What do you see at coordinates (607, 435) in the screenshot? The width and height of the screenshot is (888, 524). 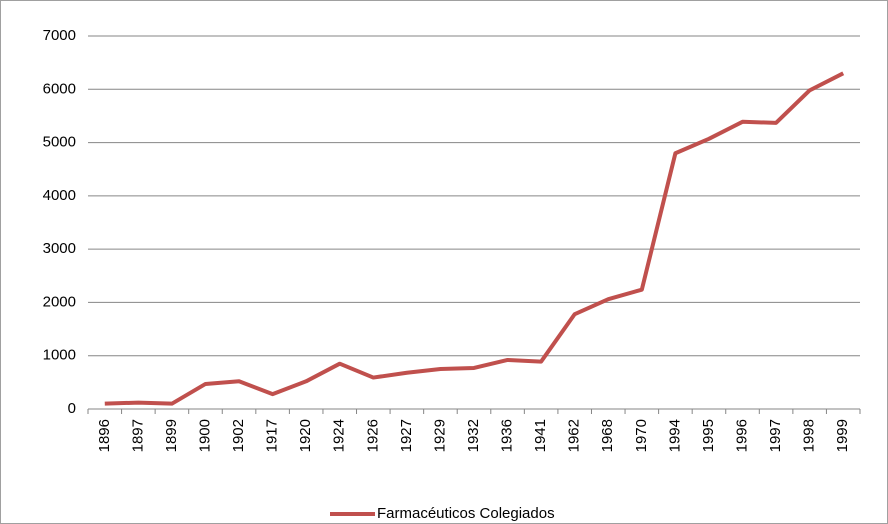 I see `x-tick-label: 1968` at bounding box center [607, 435].